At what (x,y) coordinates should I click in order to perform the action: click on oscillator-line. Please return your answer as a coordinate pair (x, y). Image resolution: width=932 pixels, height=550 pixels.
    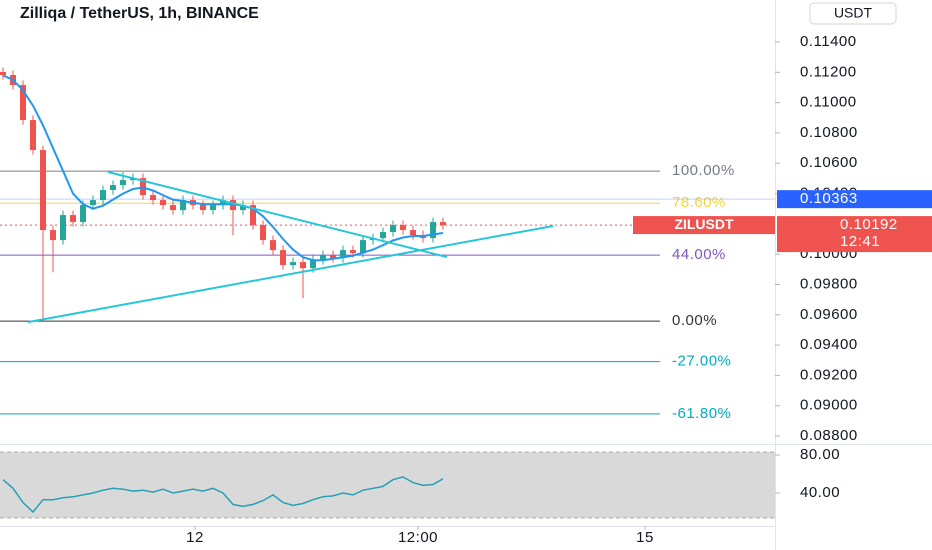
    Looking at the image, I should click on (223, 495).